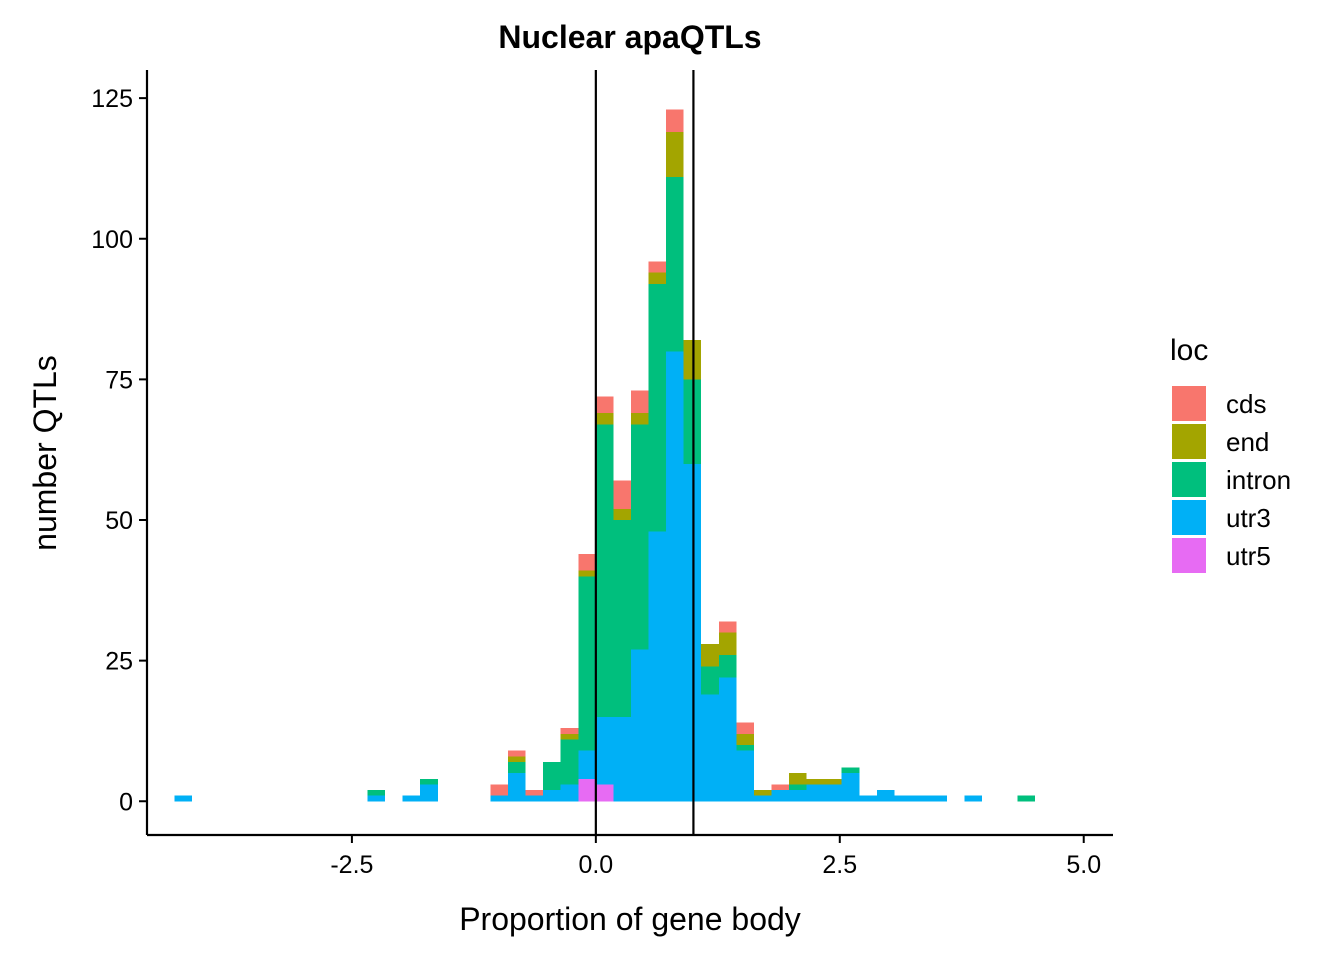 The height and width of the screenshot is (960, 1344). What do you see at coordinates (1189, 555) in the screenshot?
I see `legend-swatch-utr5` at bounding box center [1189, 555].